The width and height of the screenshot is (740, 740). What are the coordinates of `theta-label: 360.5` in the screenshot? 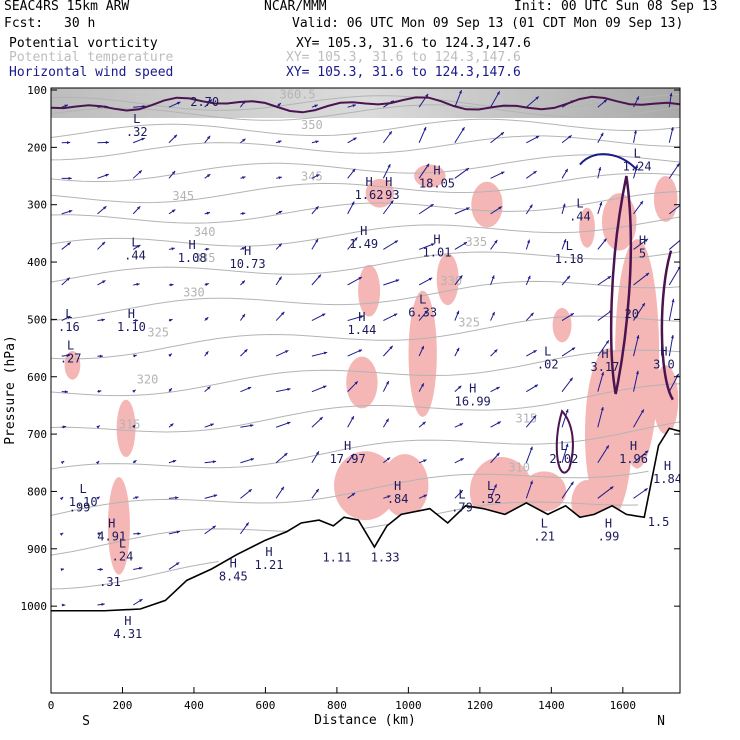 It's located at (298, 95).